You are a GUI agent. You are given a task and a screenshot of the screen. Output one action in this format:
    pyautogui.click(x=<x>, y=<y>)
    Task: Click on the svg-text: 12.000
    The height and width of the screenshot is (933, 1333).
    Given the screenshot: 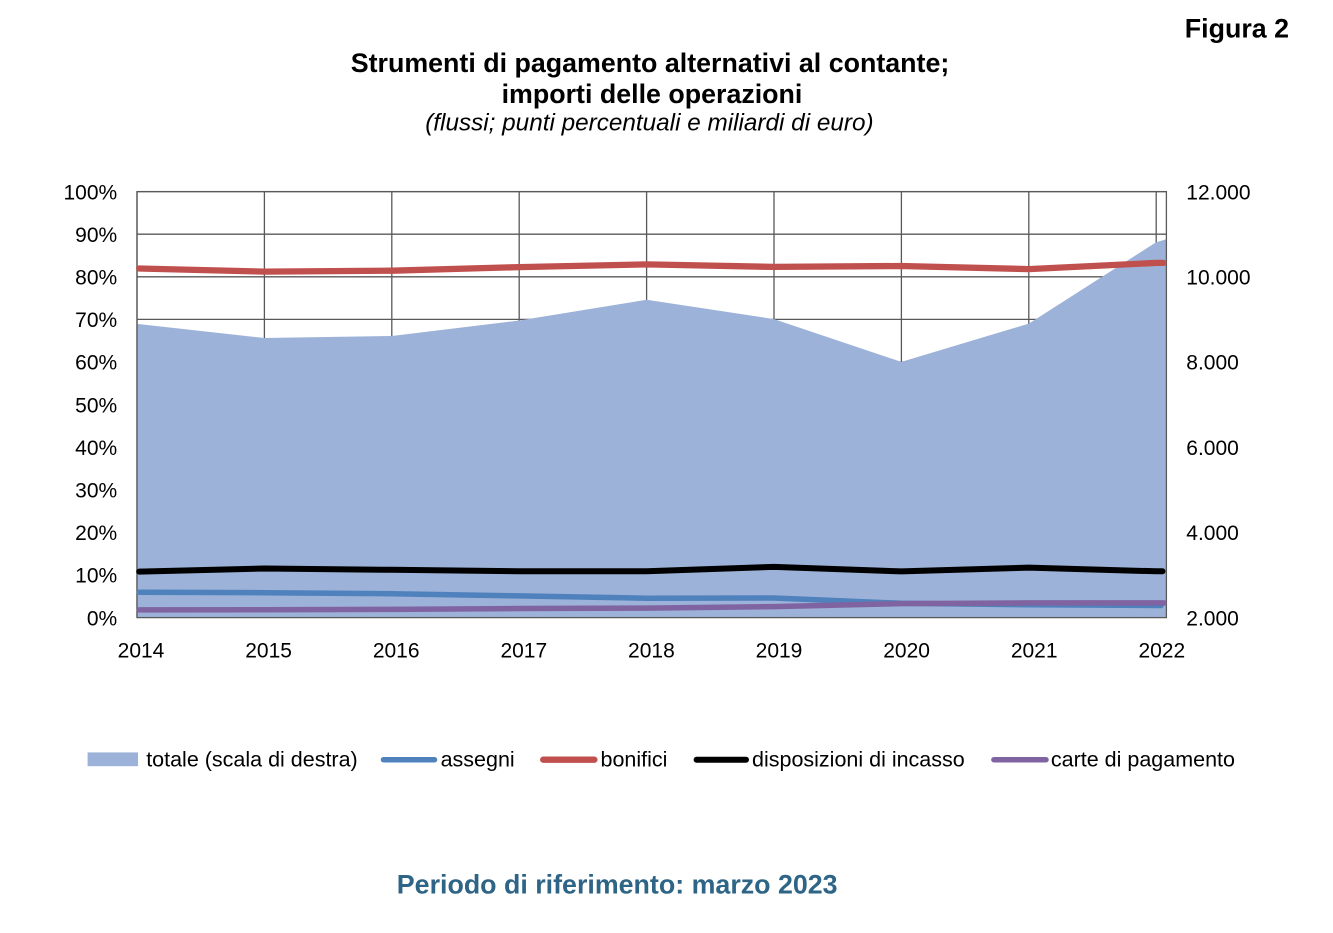 What is the action you would take?
    pyautogui.click(x=1218, y=192)
    